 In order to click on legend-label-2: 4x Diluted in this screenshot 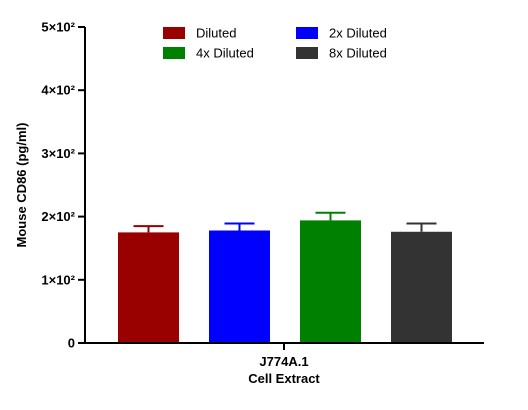, I will do `click(225, 53)`.